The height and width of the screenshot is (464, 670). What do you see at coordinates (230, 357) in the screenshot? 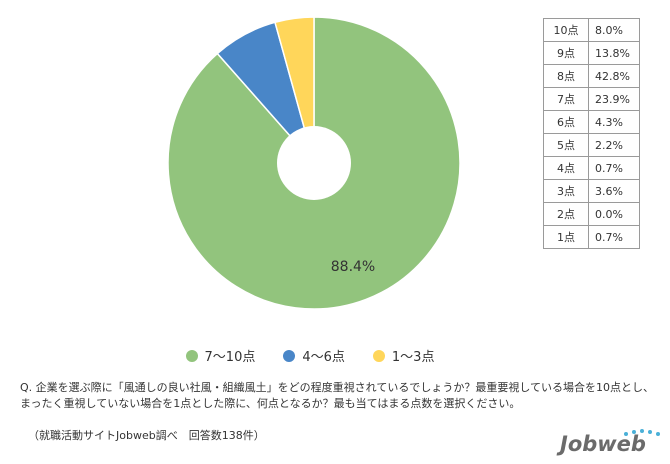
I see `legend-label: 7～10点` at bounding box center [230, 357].